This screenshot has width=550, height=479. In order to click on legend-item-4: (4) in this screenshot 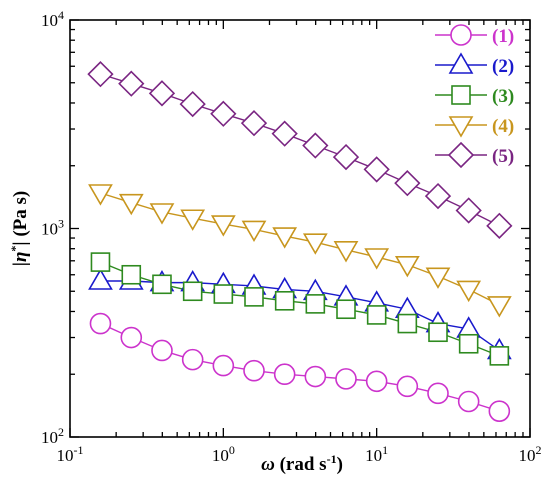, I will do `click(474, 127)`.